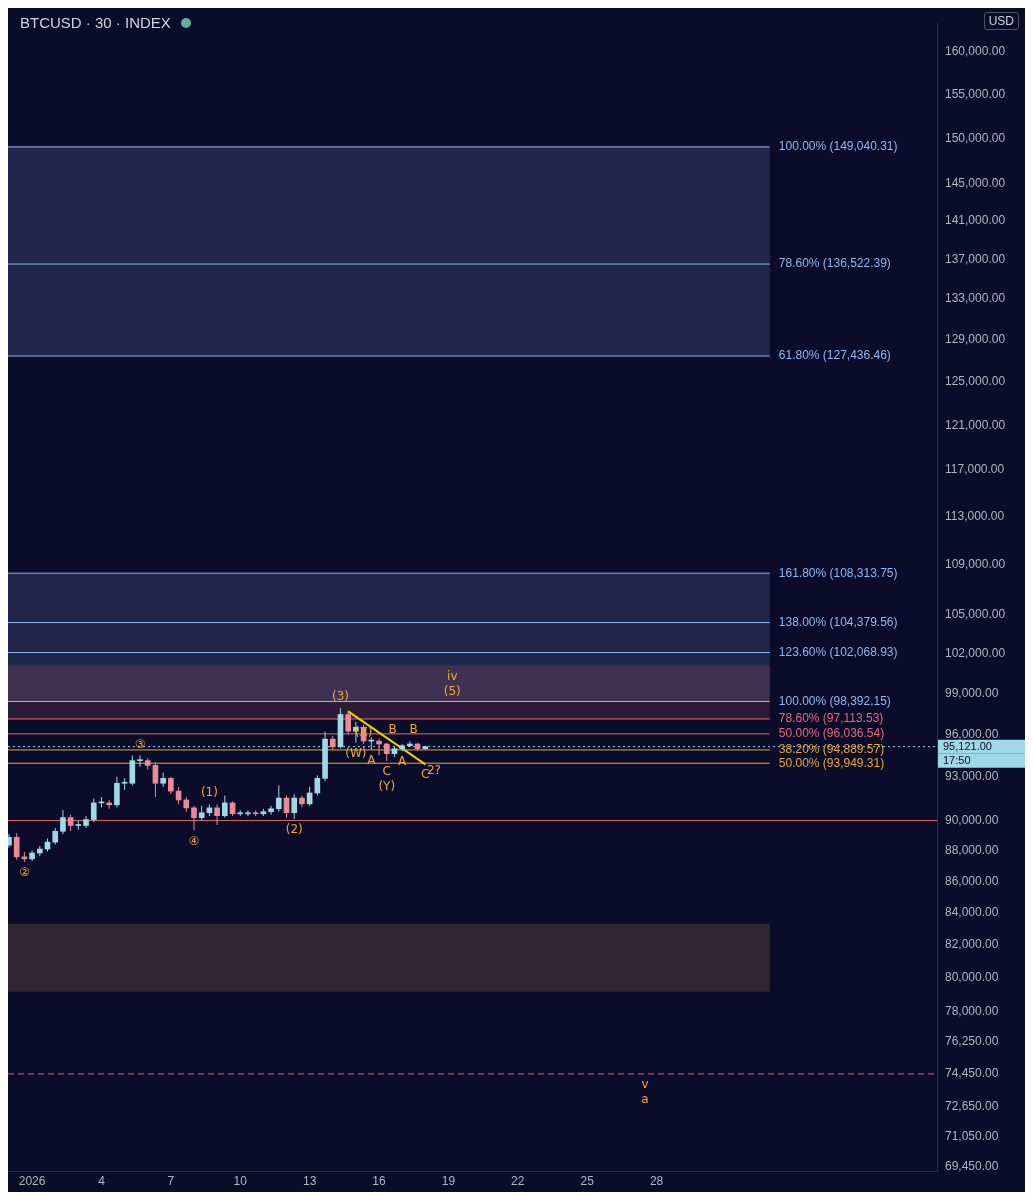 The height and width of the screenshot is (1200, 1033). I want to click on ref-line-label: 50.00% (96,036.54), so click(831, 733).